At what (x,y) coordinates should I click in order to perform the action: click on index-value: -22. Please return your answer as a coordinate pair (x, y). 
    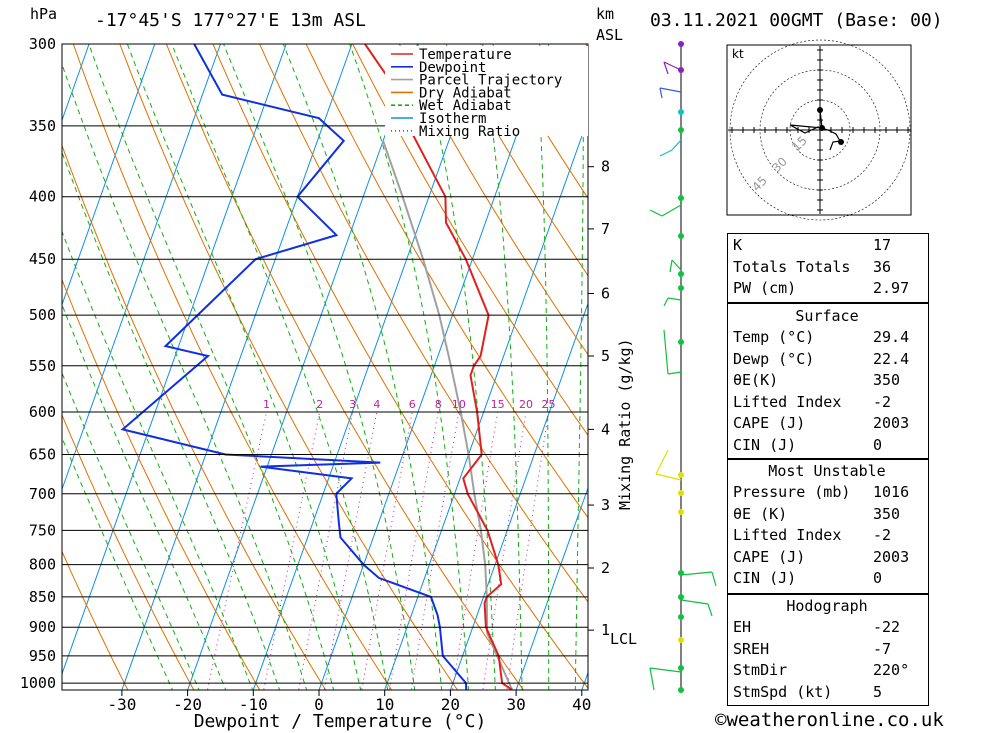
    Looking at the image, I should click on (887, 627).